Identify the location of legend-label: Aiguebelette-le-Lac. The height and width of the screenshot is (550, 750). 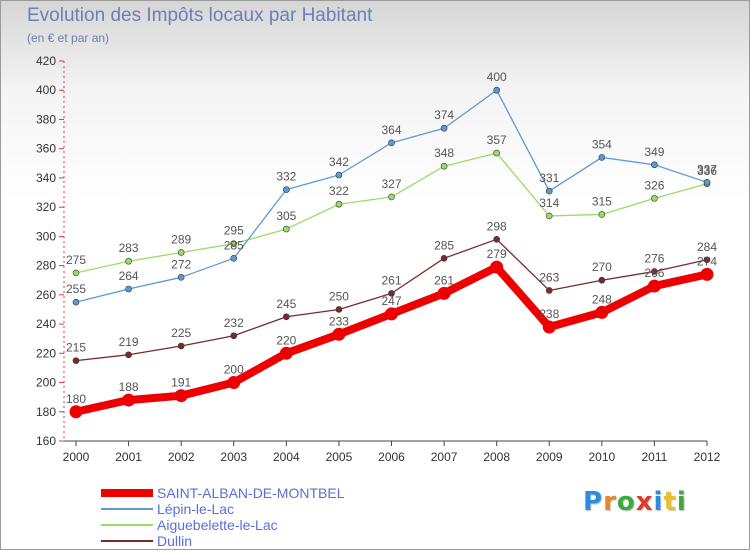
(217, 525).